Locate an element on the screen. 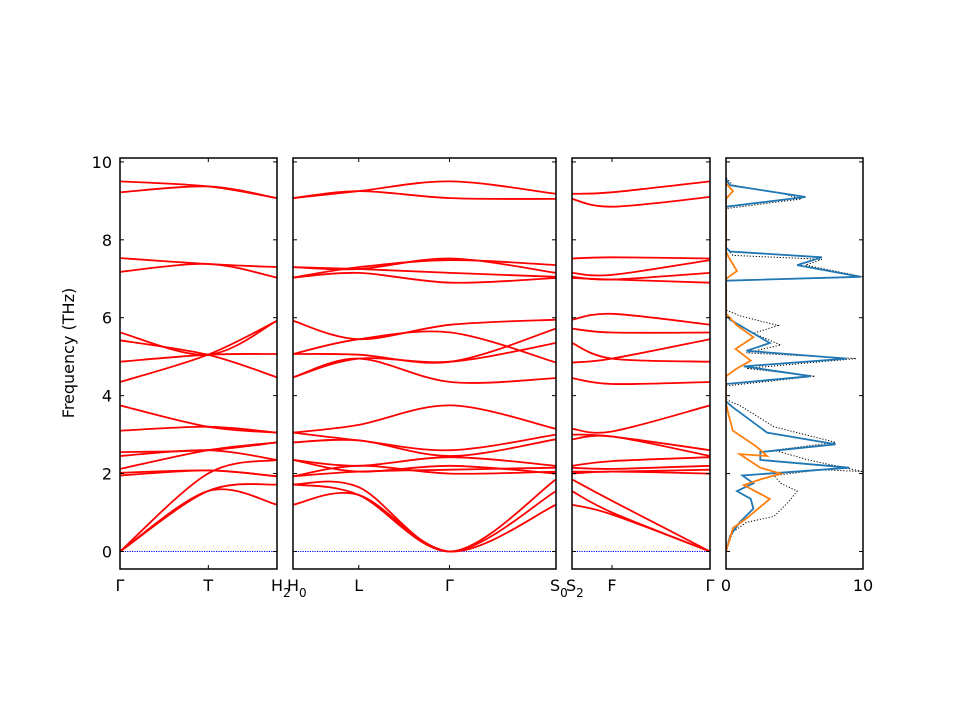 This screenshot has width=960, height=720. y-axis-label: Frequency (THz) is located at coordinates (68, 353).